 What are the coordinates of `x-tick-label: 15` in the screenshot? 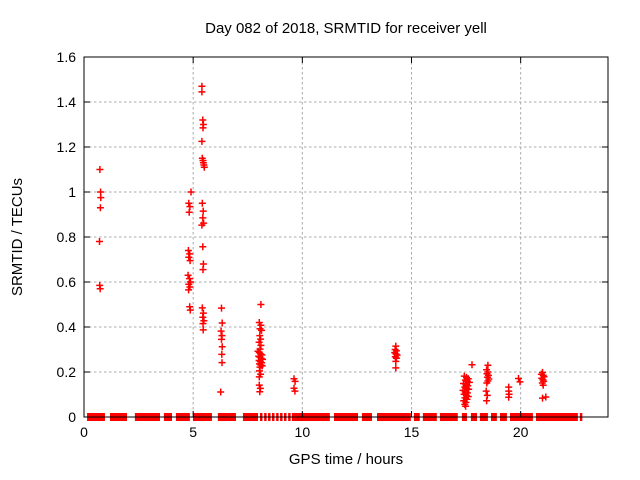 It's located at (412, 432).